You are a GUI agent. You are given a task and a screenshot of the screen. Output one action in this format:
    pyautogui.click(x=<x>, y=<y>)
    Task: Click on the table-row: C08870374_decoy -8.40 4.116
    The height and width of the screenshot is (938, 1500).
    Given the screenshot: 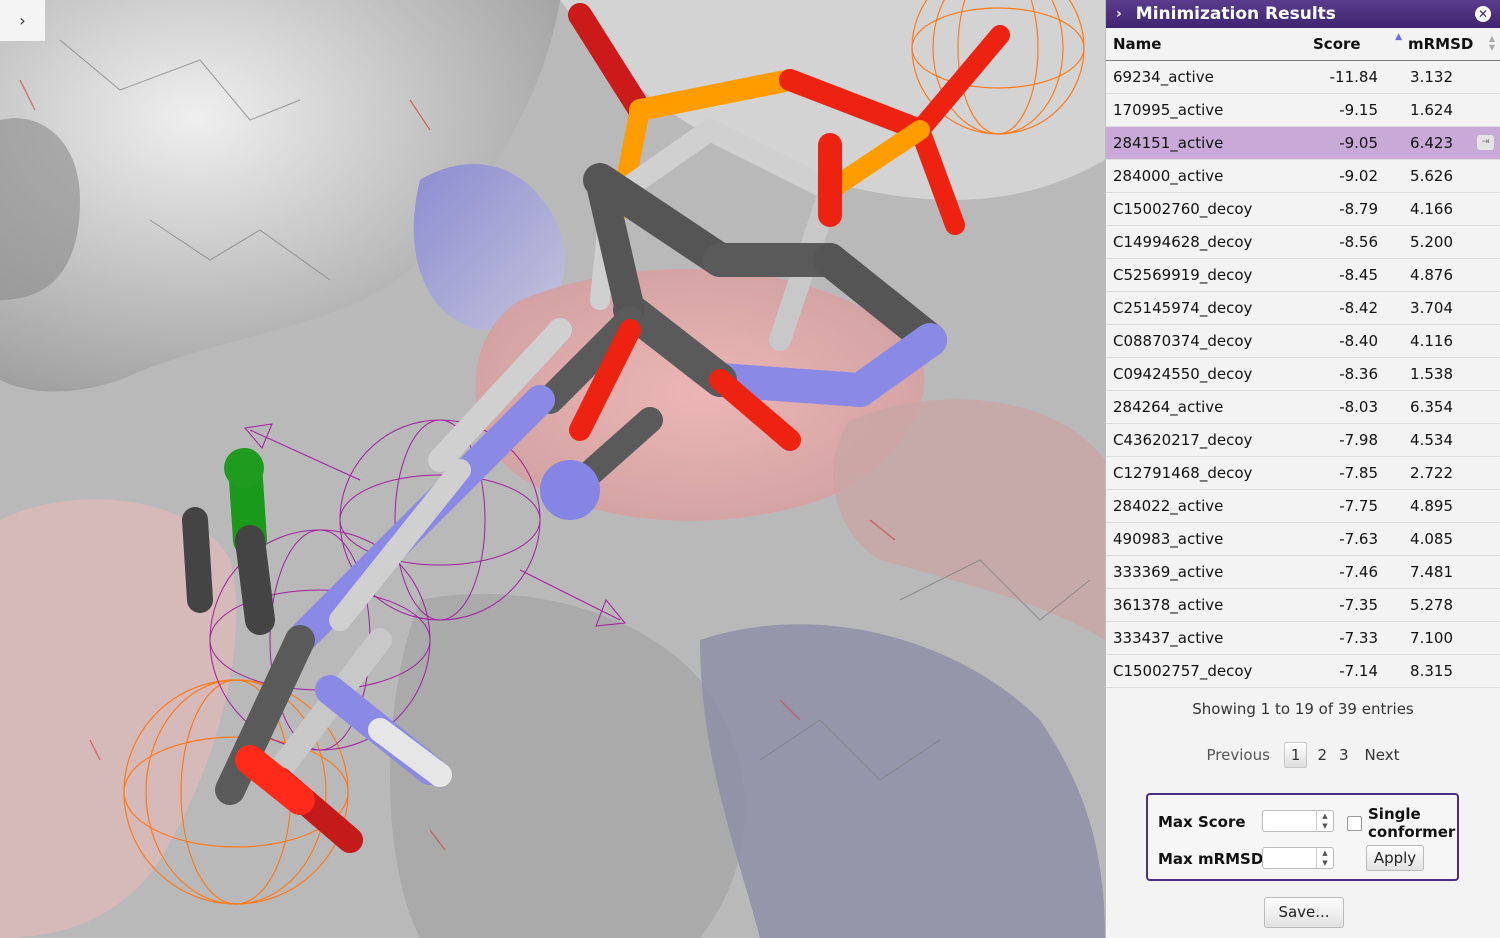 What is the action you would take?
    pyautogui.click(x=1303, y=341)
    